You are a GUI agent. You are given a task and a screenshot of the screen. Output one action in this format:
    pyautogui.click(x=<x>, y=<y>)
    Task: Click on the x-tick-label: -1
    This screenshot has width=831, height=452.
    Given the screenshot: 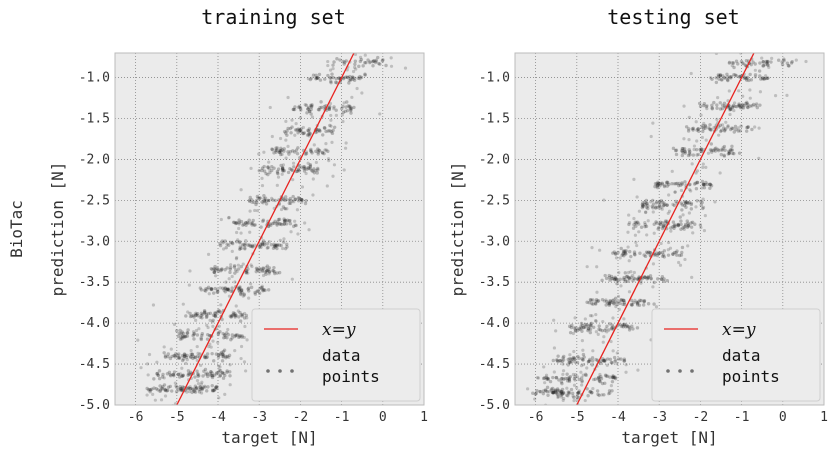 What is the action you would take?
    pyautogui.click(x=342, y=417)
    